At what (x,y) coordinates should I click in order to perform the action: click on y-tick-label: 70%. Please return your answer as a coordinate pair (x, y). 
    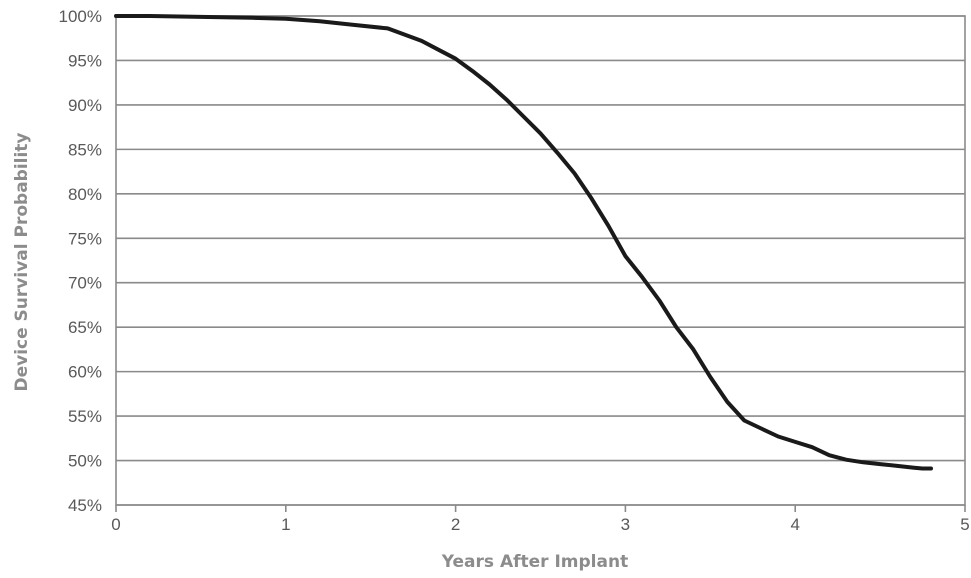
    Looking at the image, I should click on (85, 283).